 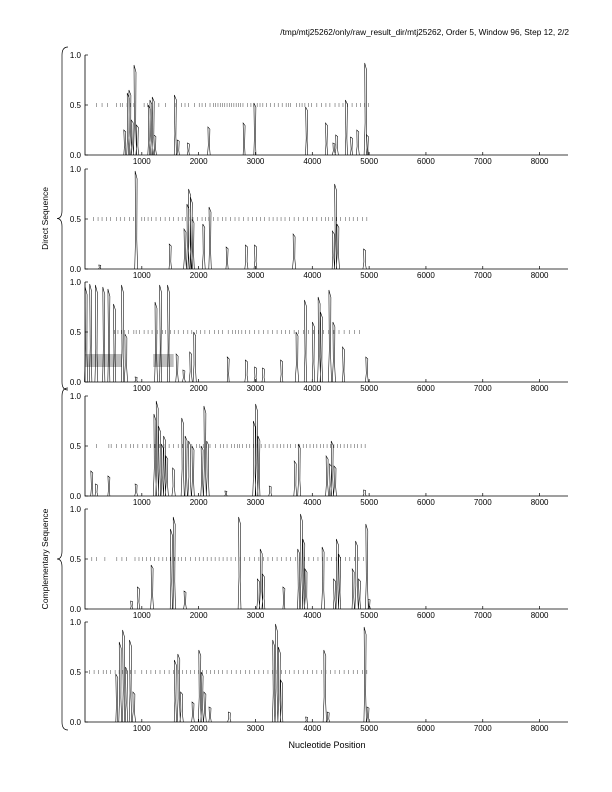 What do you see at coordinates (54, 559) in the screenshot?
I see `bracket-2: Complementary Sequence` at bounding box center [54, 559].